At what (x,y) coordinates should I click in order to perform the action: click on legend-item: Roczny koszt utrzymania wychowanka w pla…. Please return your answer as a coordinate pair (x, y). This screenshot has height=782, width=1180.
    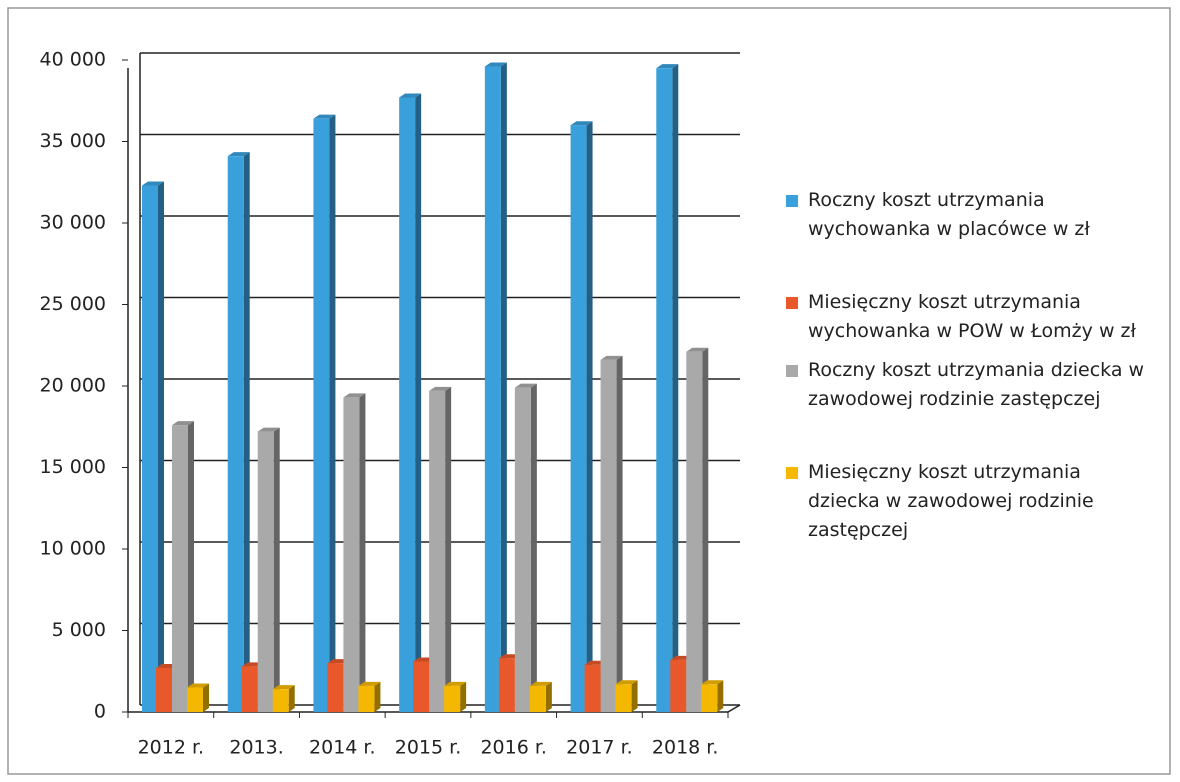
    Looking at the image, I should click on (965, 215).